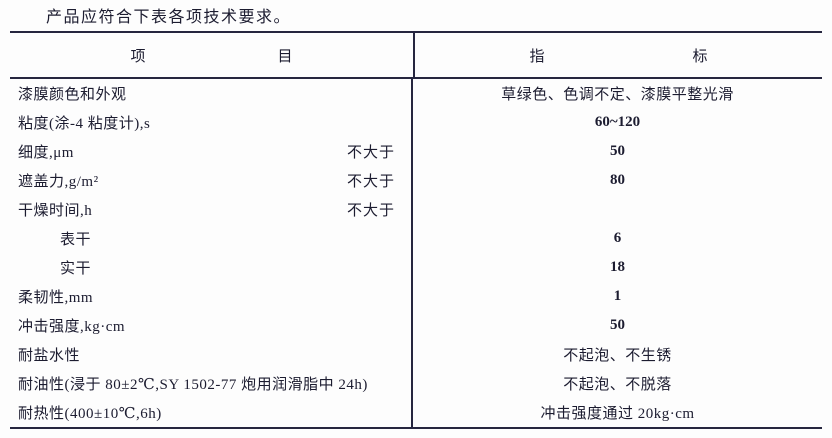 The image size is (832, 438). I want to click on row-label: 表干, so click(76, 240).